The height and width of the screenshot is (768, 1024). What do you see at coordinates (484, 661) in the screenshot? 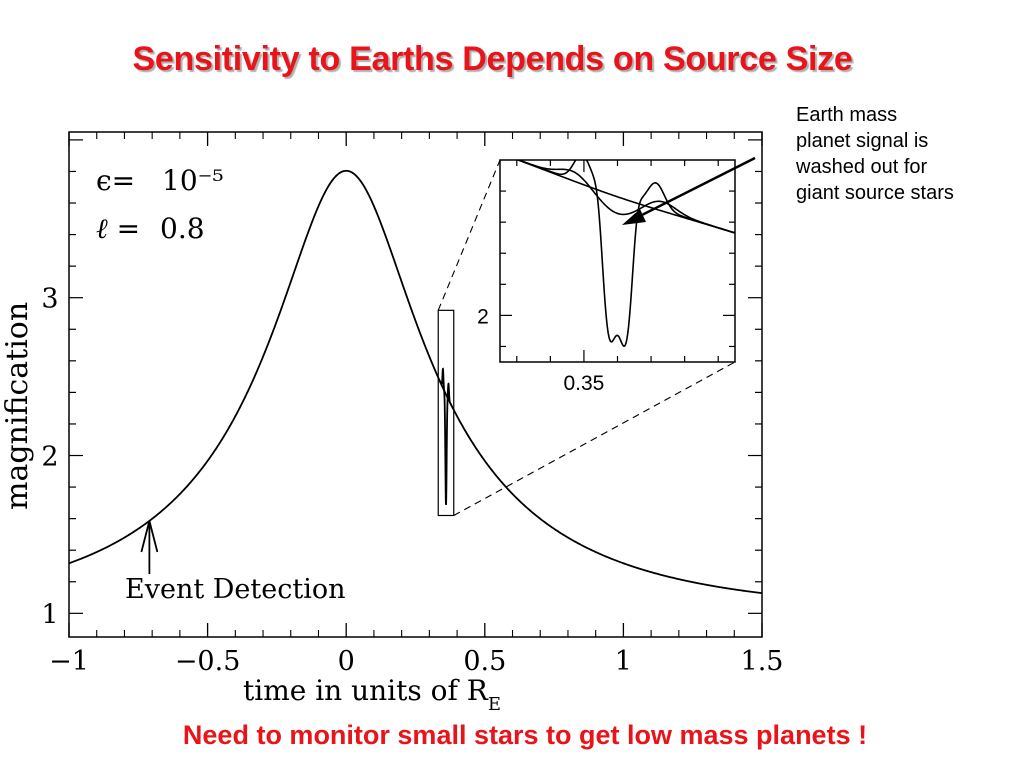
I see `x-tick-label: 0.5` at bounding box center [484, 661].